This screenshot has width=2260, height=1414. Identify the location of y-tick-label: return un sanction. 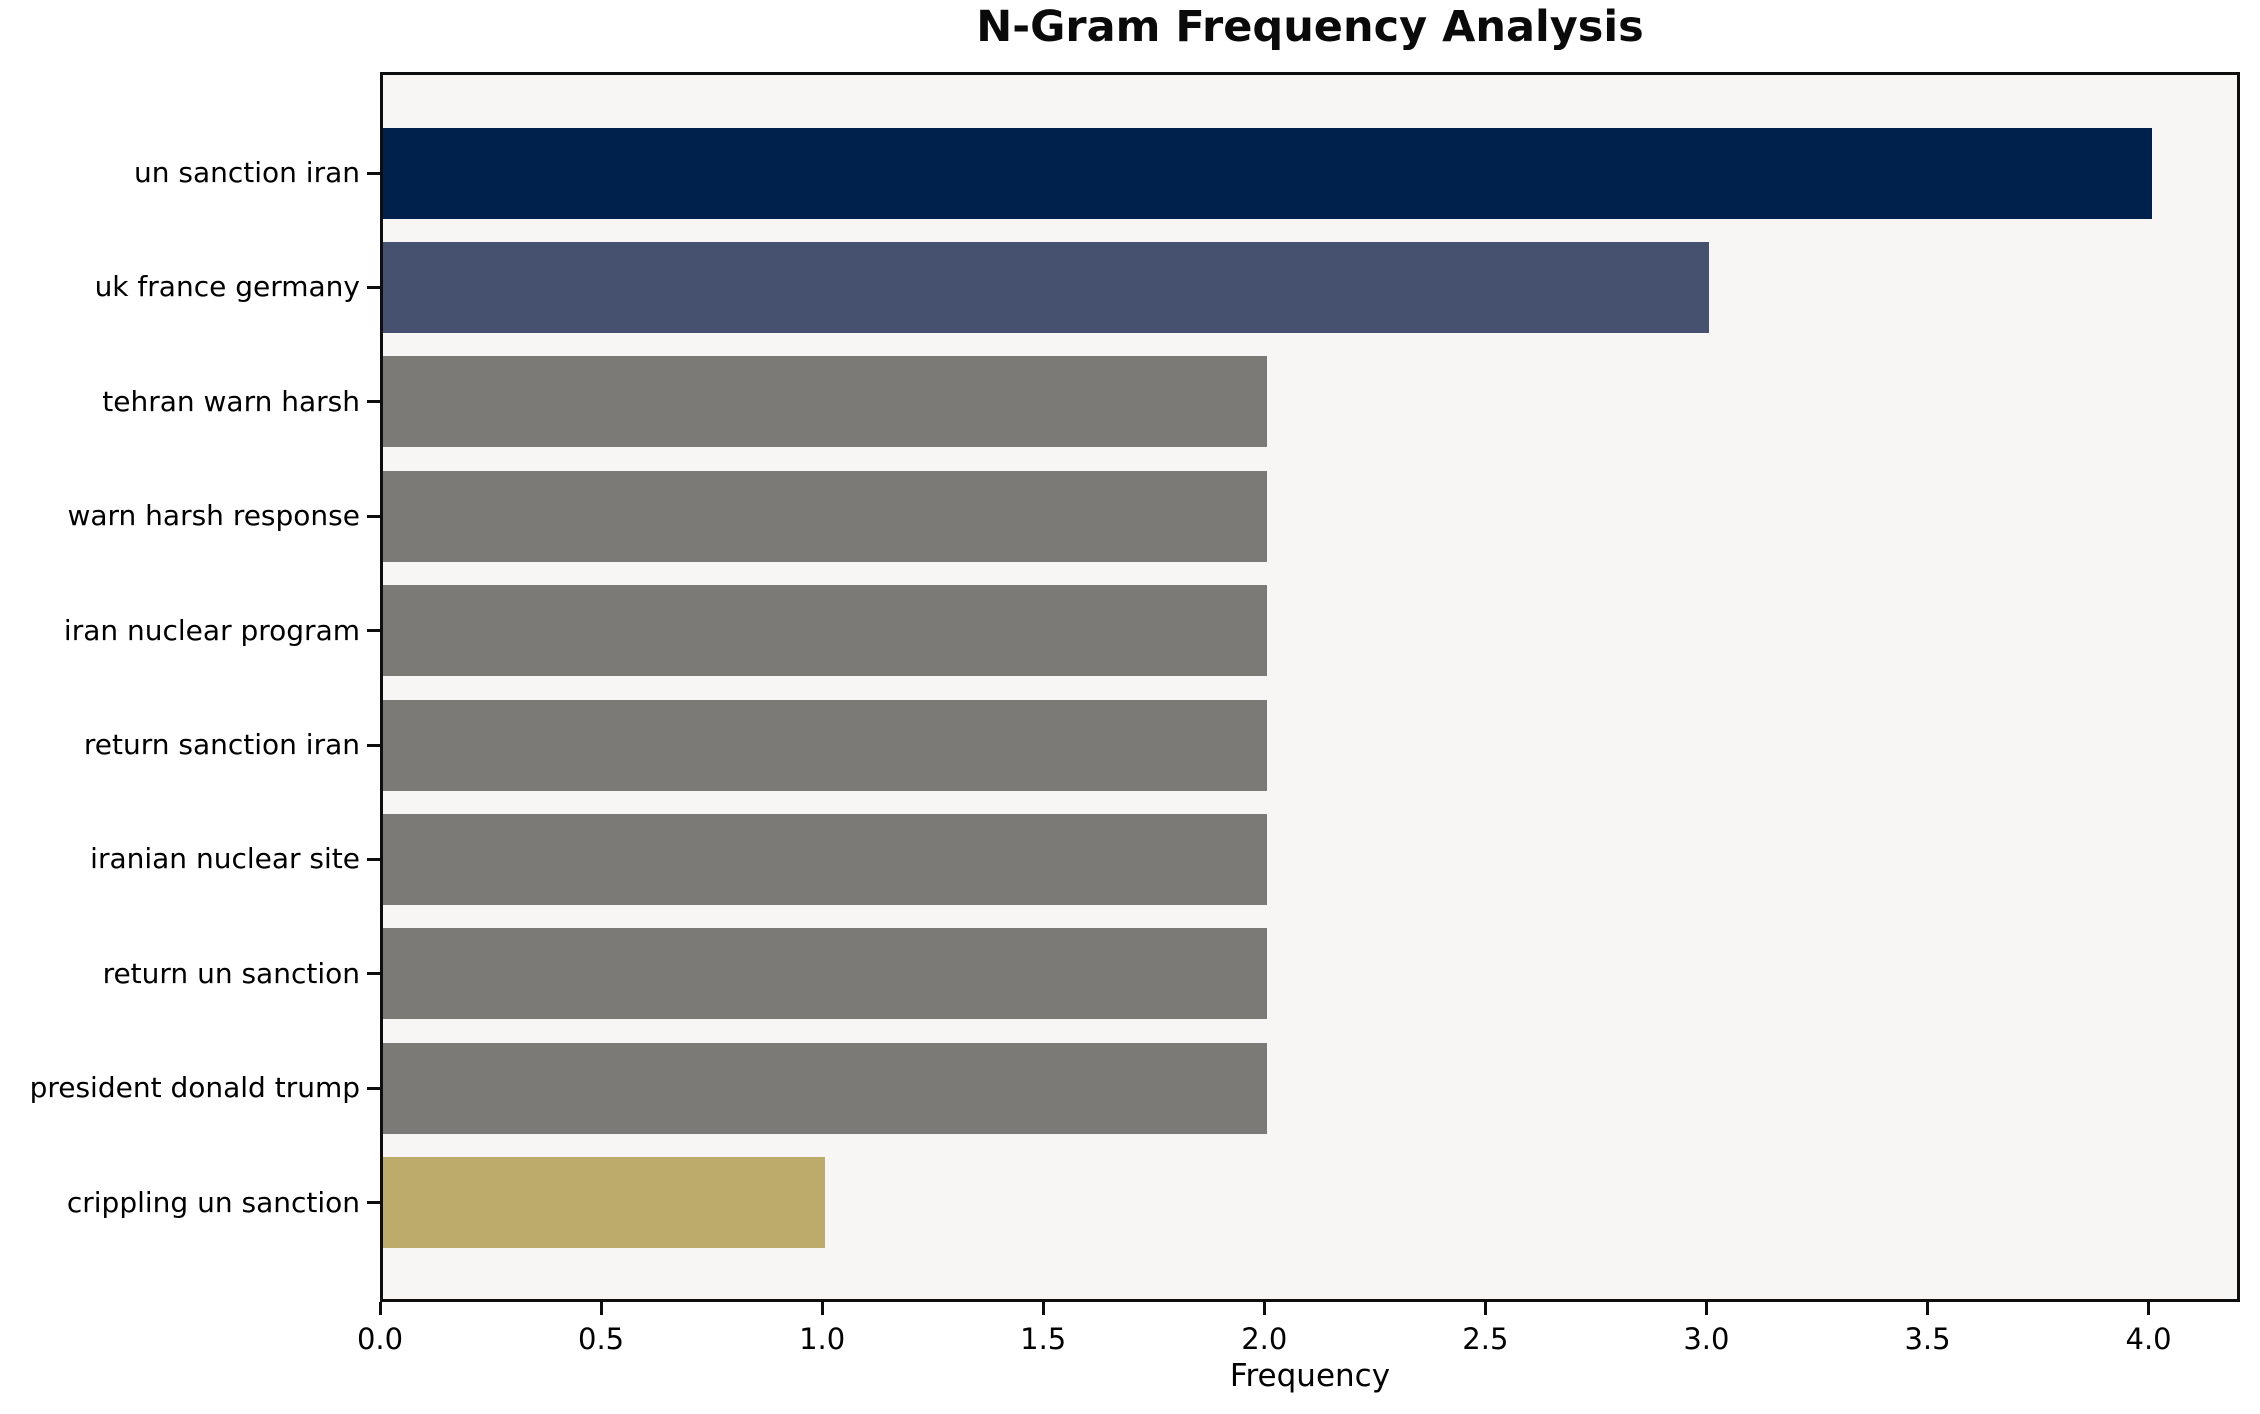
(231, 973).